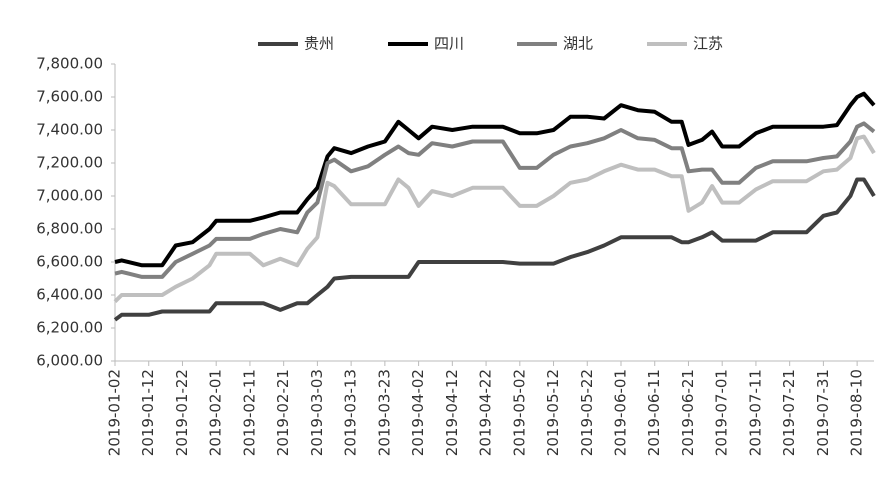 This screenshot has height=487, width=889. I want to click on y-tick-label: 7,000.00, so click(69, 196).